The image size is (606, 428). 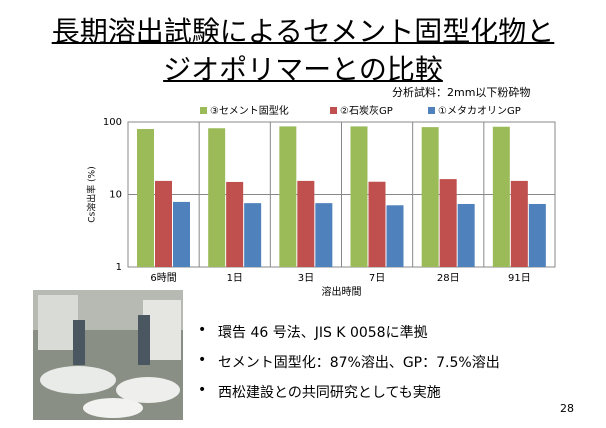 What do you see at coordinates (92, 194) in the screenshot?
I see `y-axis-label: Cs溶出率 (%)` at bounding box center [92, 194].